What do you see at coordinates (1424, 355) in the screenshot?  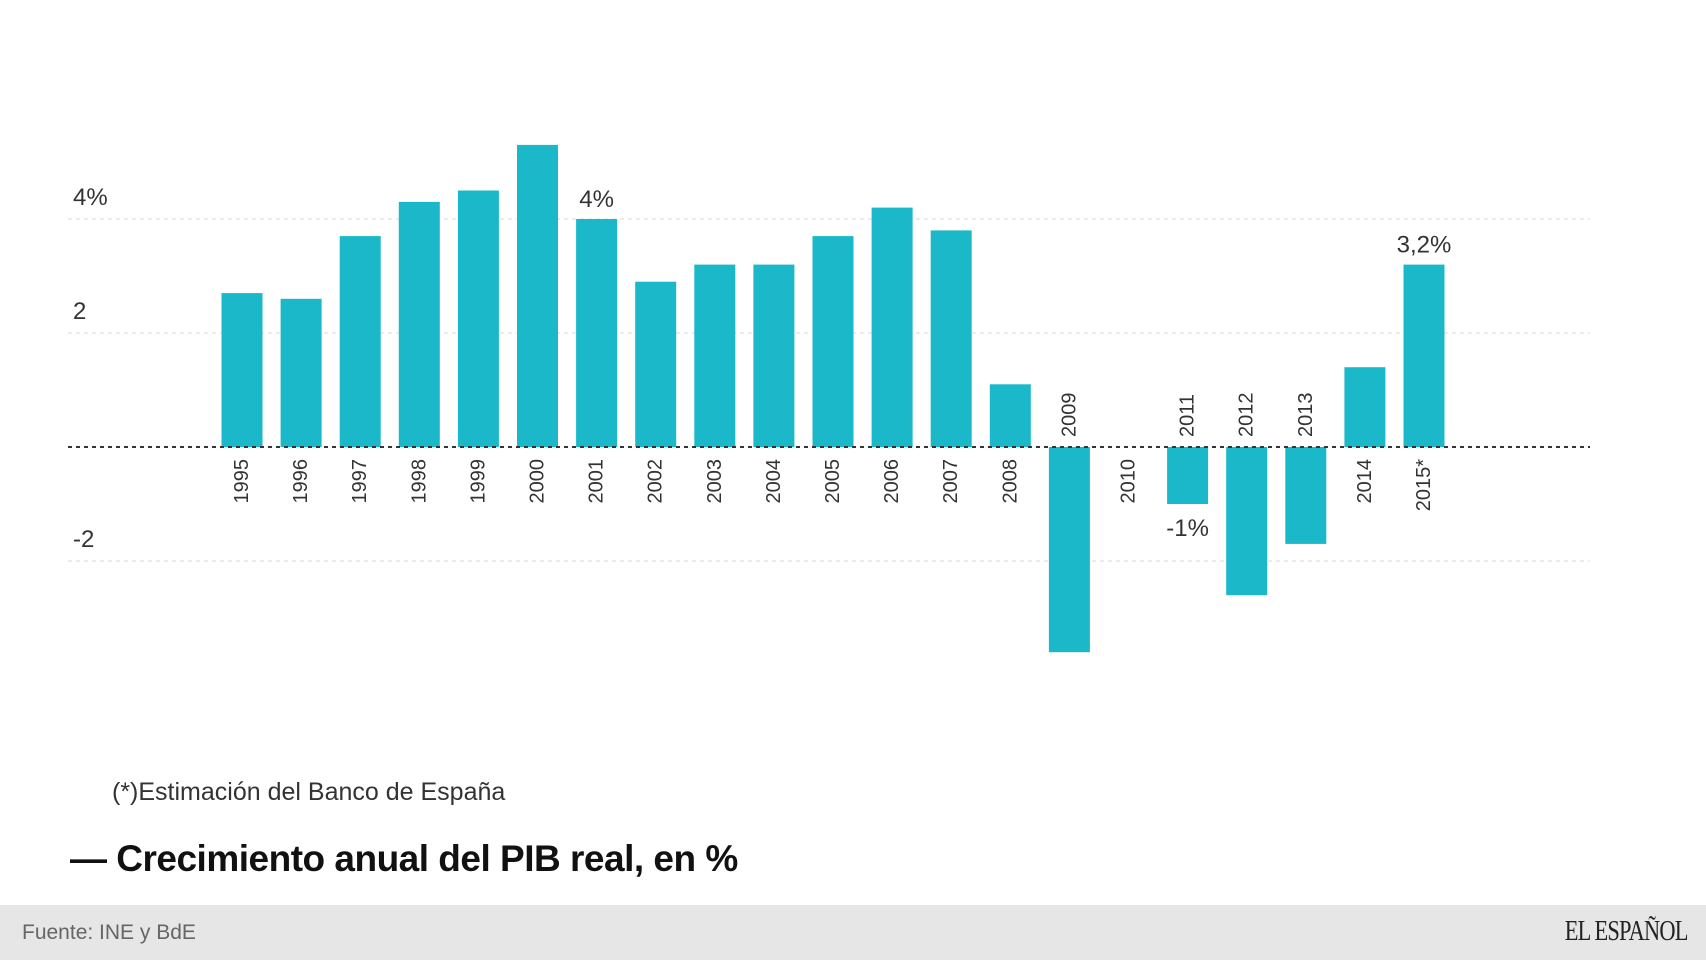 I see `bar-2015*` at bounding box center [1424, 355].